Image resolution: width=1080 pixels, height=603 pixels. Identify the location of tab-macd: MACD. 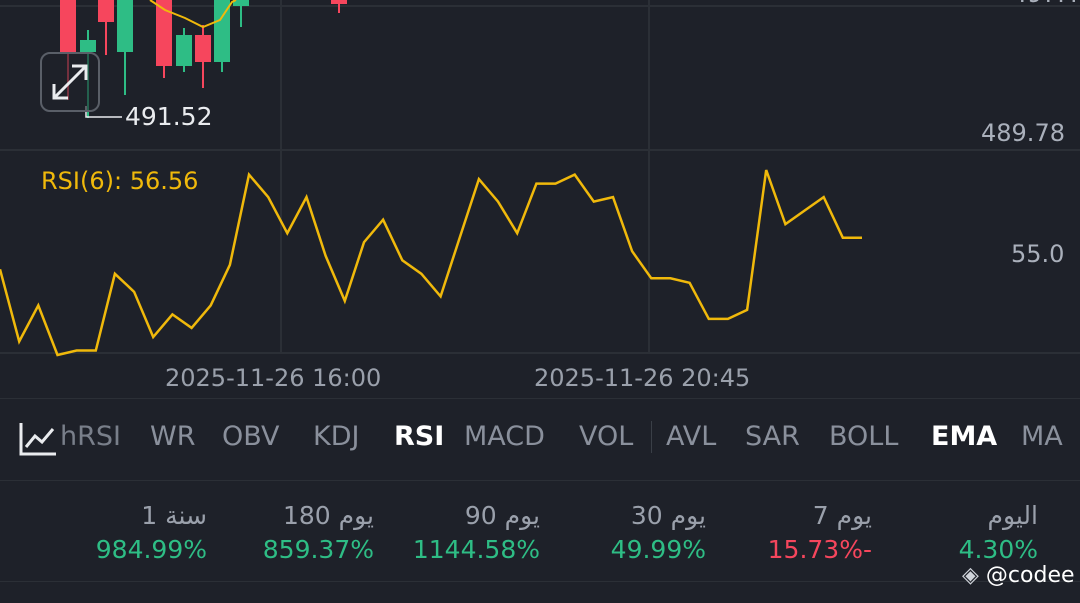
(504, 436).